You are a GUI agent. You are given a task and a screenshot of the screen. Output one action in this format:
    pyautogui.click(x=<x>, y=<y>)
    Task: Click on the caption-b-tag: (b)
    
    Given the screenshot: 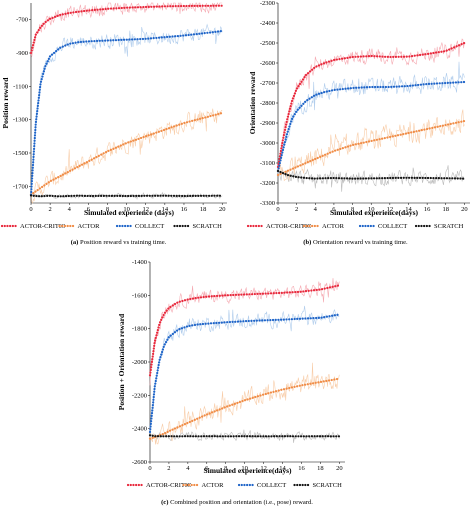 What is the action you would take?
    pyautogui.click(x=307, y=242)
    